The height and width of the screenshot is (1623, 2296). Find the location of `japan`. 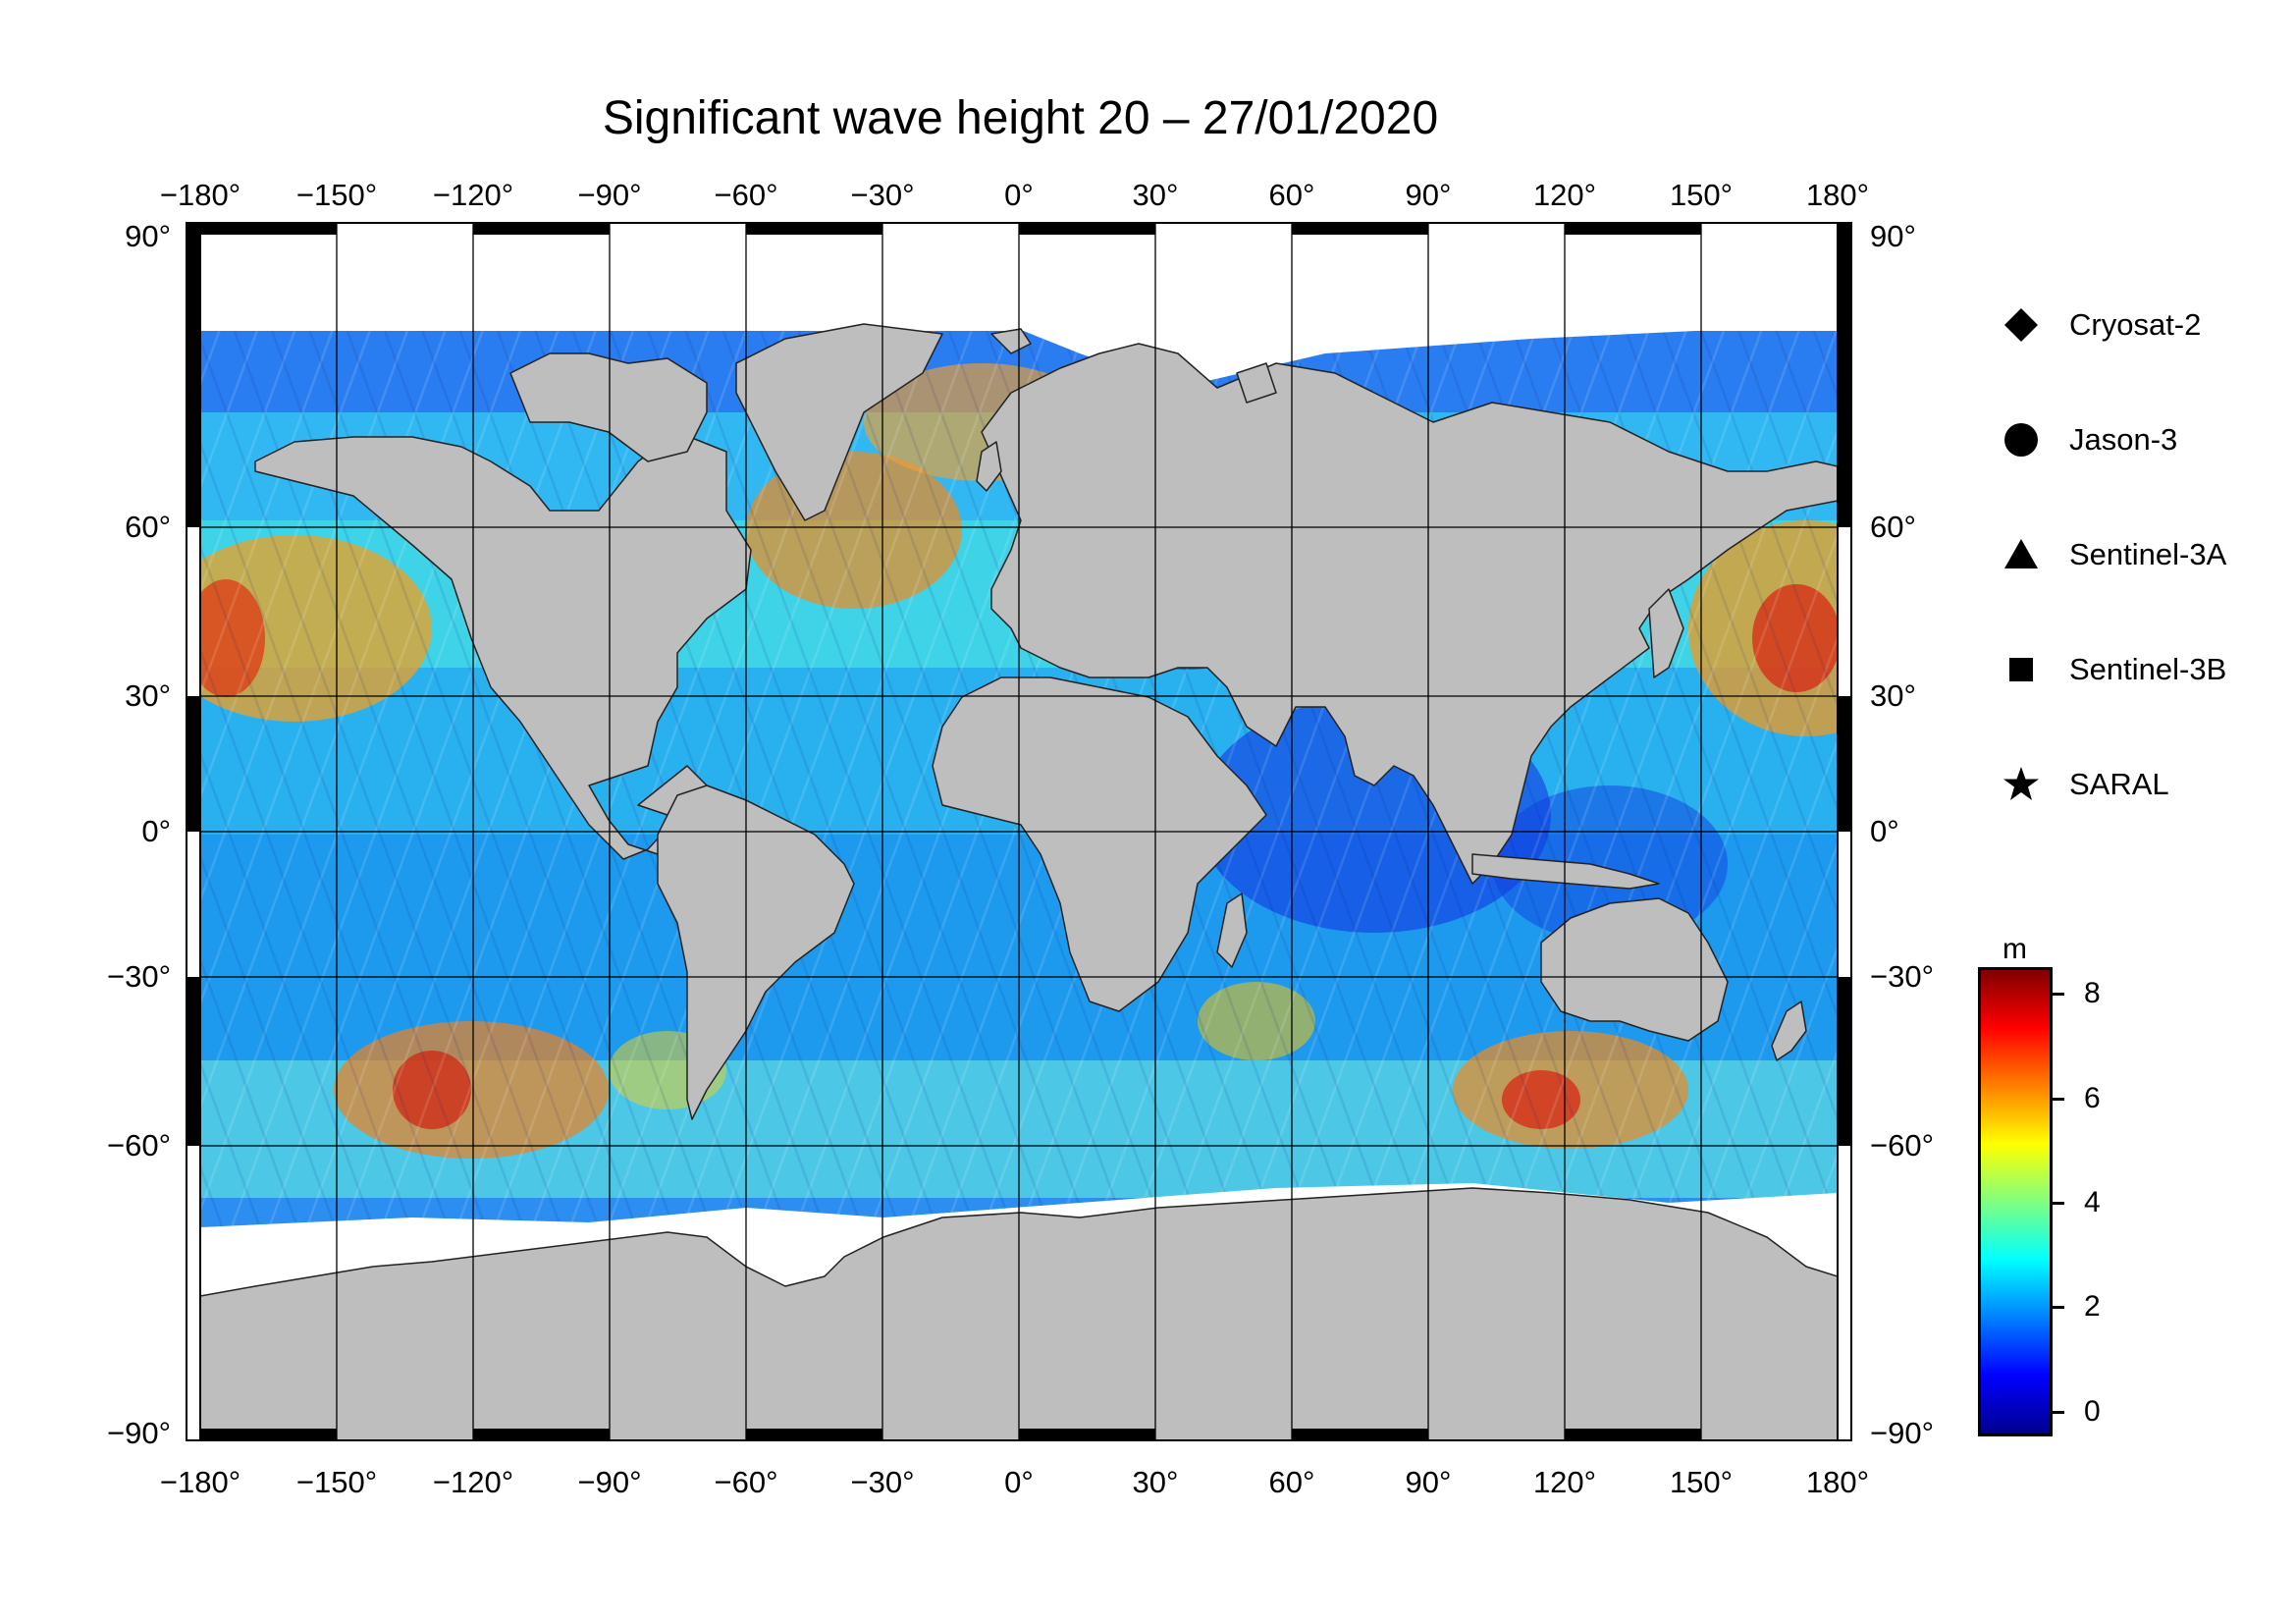

japan is located at coordinates (1666, 633).